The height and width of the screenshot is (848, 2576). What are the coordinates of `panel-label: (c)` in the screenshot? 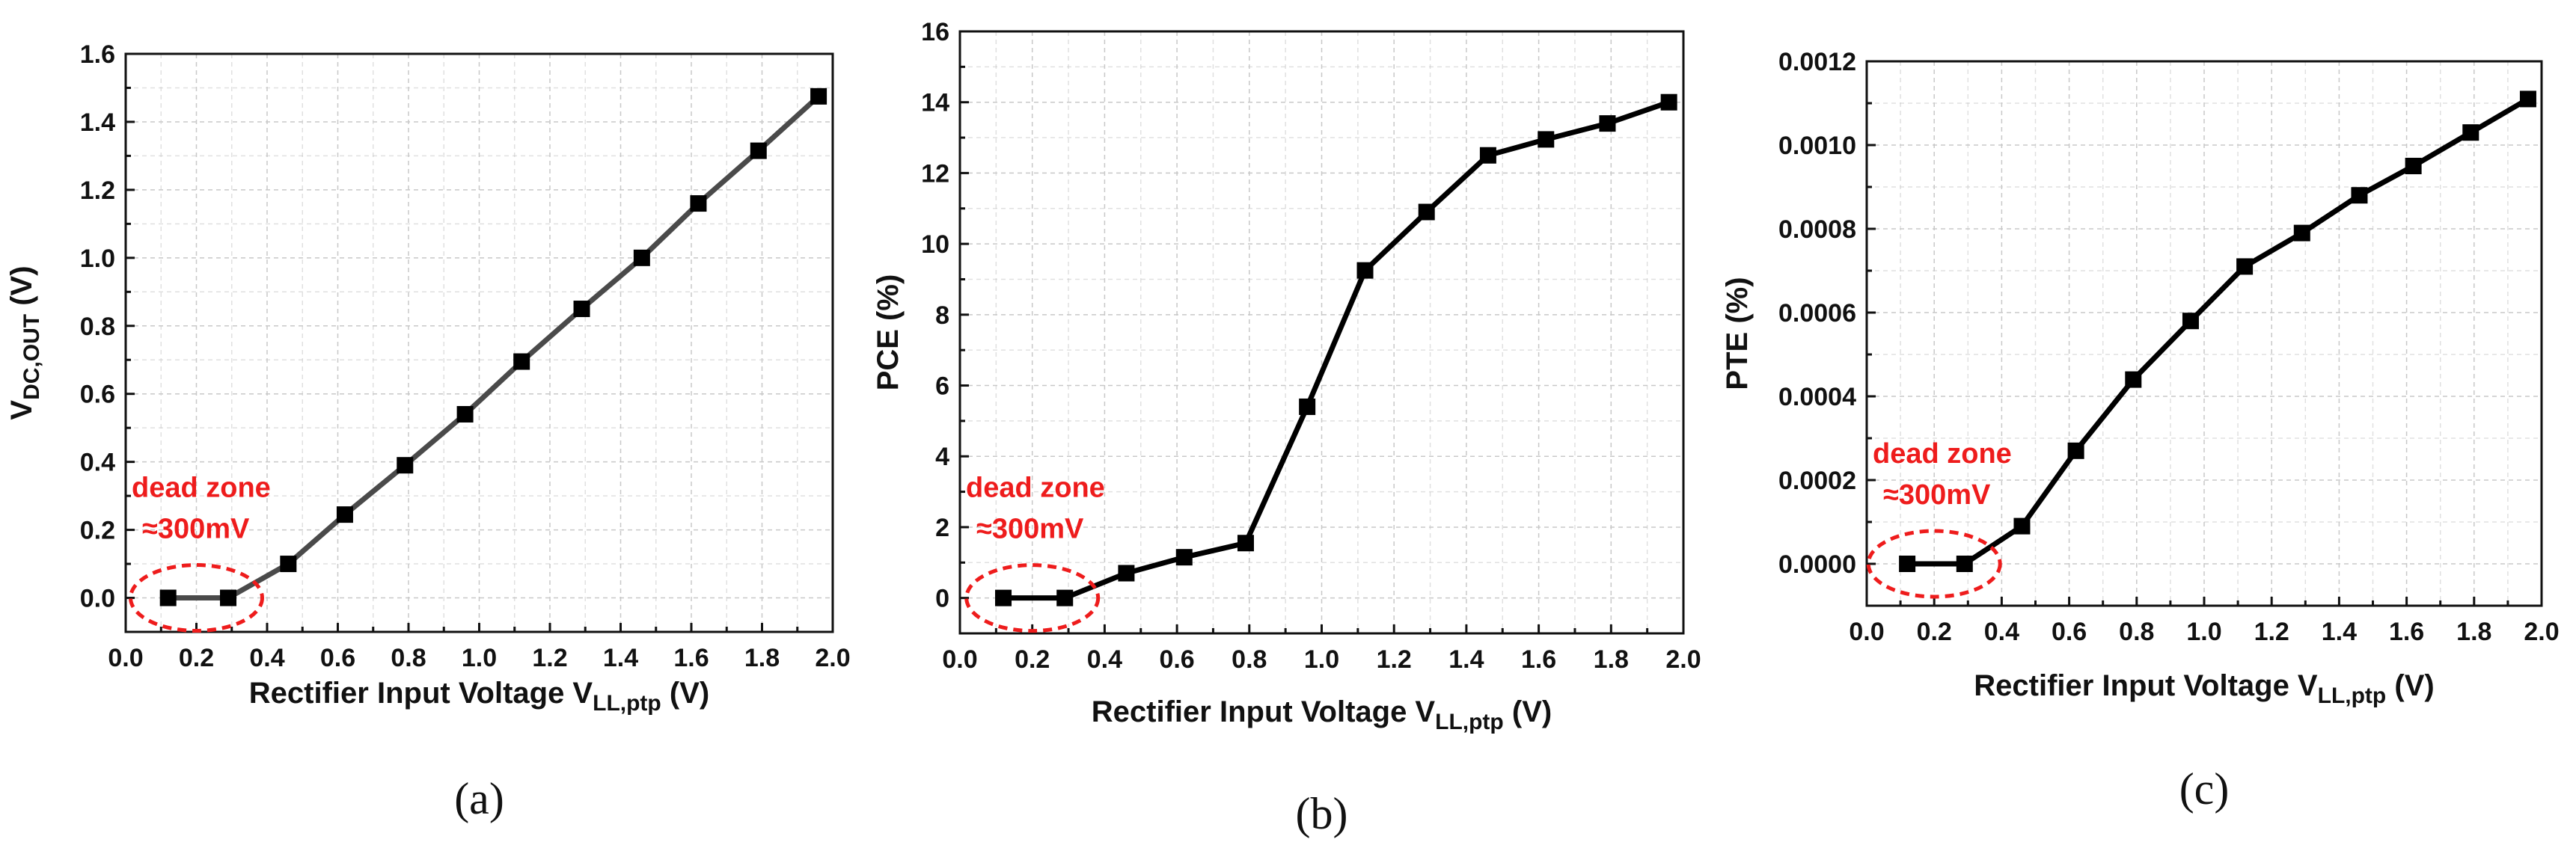 It's located at (2204, 789).